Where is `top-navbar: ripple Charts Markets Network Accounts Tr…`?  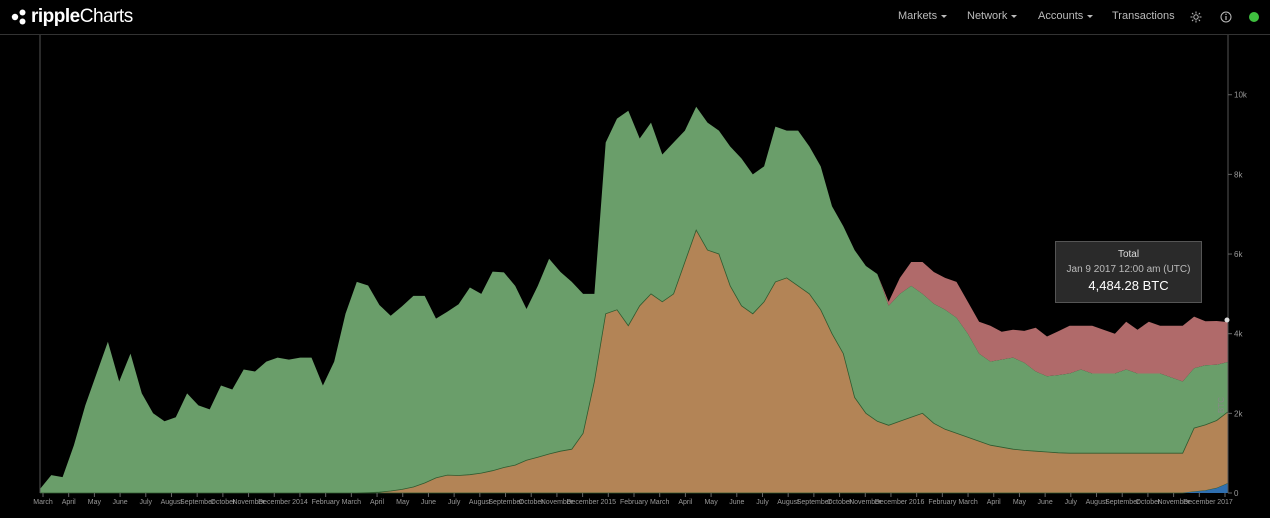 top-navbar: ripple Charts Markets Network Accounts Tr… is located at coordinates (635, 17).